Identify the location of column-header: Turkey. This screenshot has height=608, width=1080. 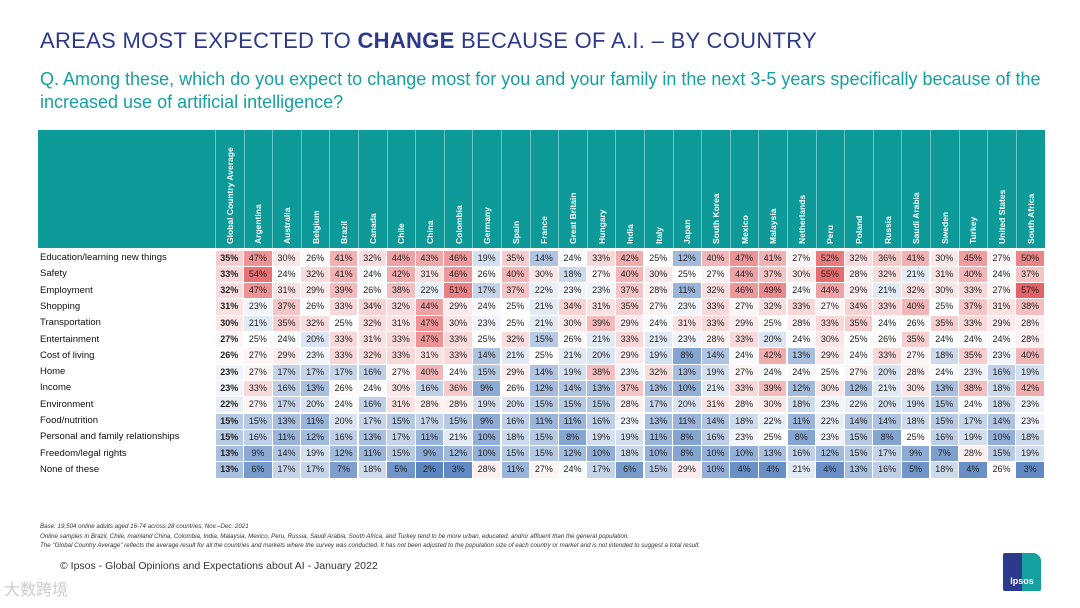
(973, 189).